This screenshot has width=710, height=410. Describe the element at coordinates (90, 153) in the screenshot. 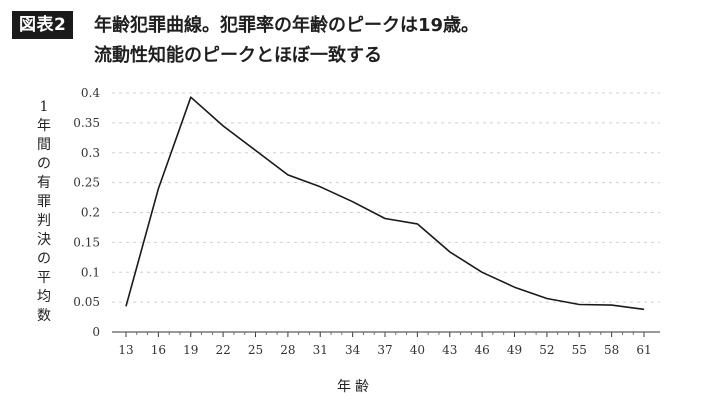

I see `y-tick-label: 0.3` at that location.